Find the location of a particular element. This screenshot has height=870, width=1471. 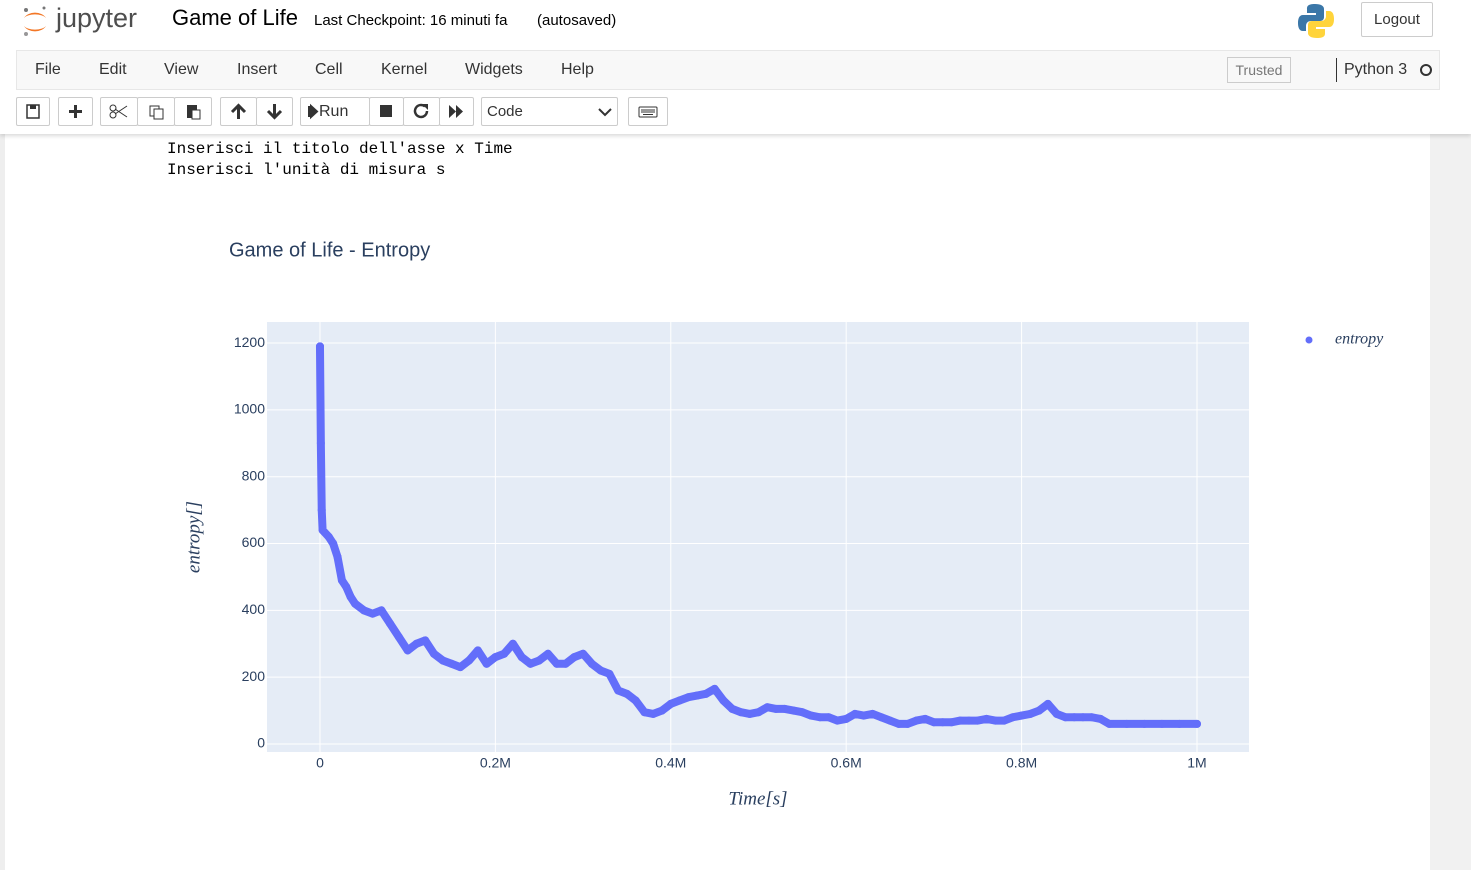

x-axis-title: Time[s] is located at coordinates (757, 798).